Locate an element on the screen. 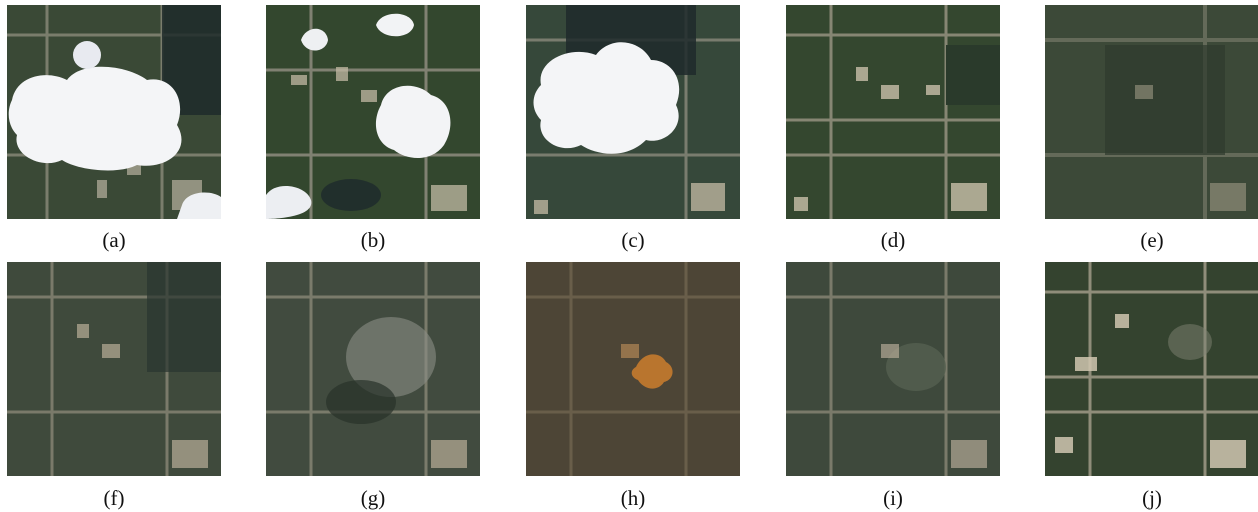 The image size is (1258, 512). panel-e-caption: (e) is located at coordinates (1152, 240).